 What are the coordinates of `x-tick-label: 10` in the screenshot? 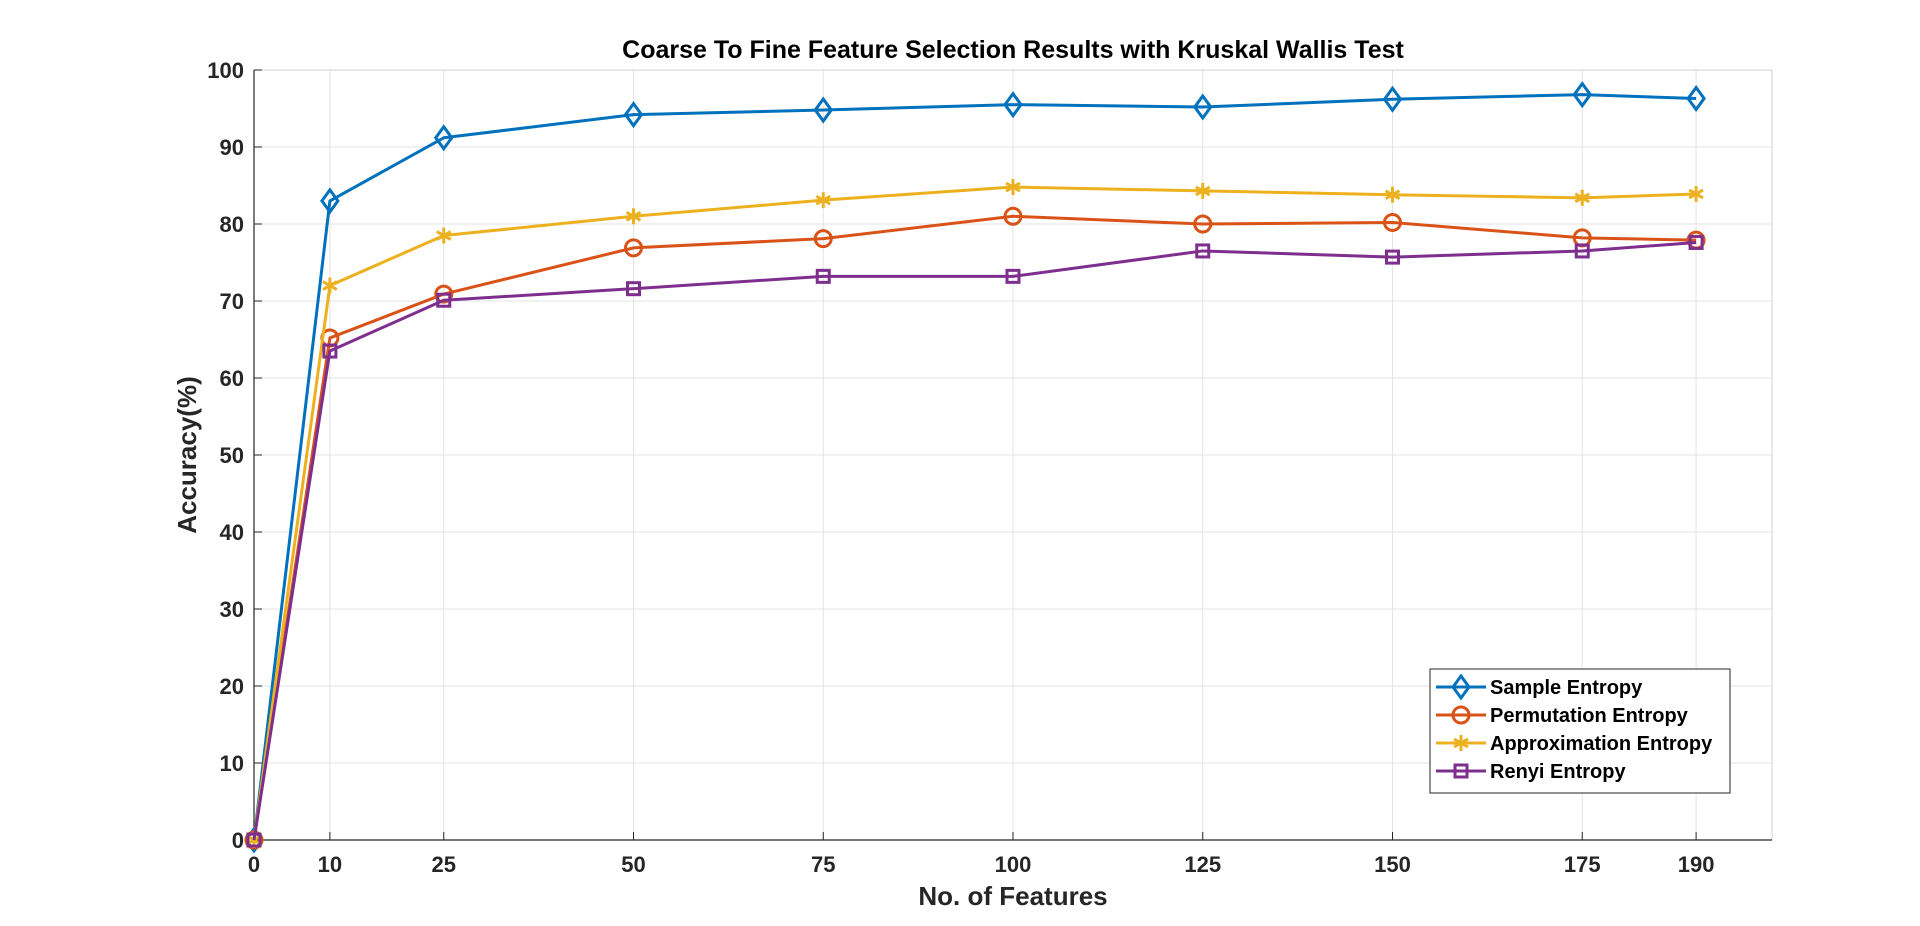 It's located at (330, 864).